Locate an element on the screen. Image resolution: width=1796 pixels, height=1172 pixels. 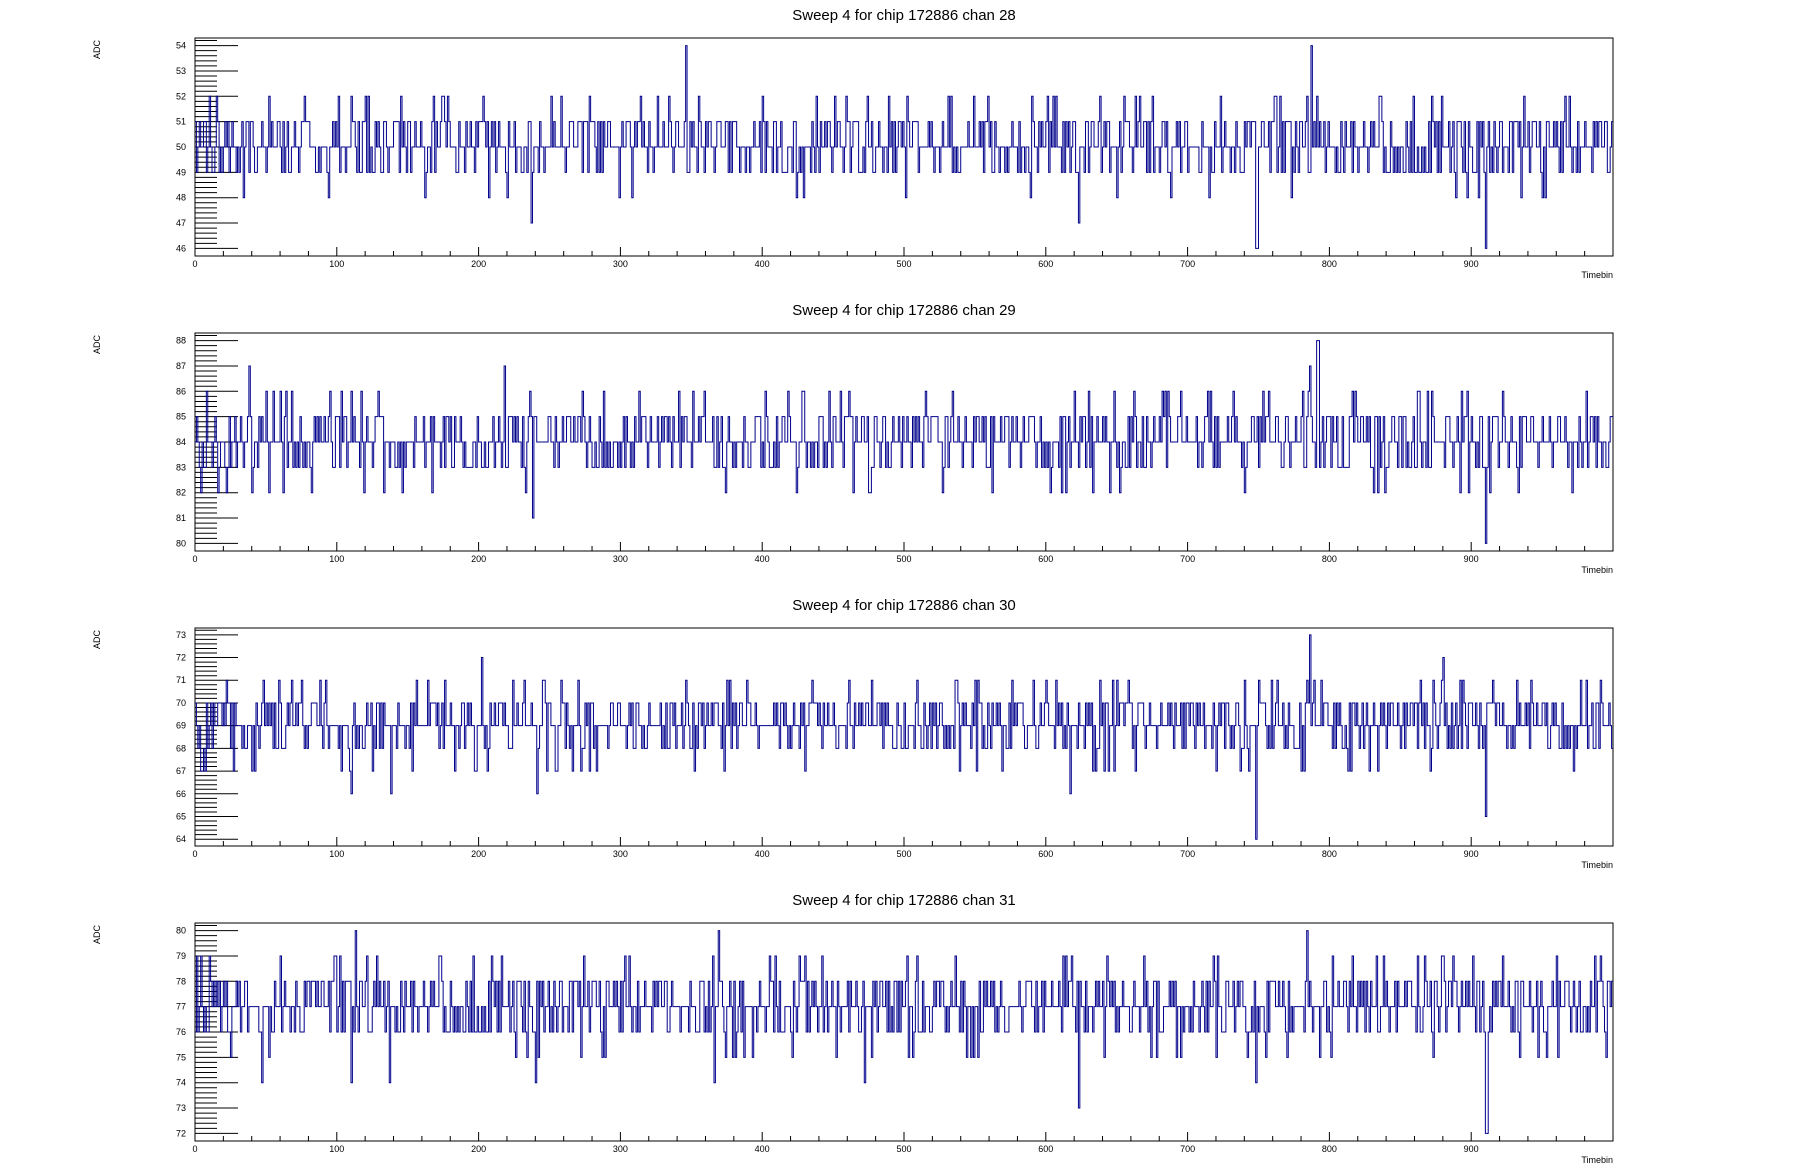
y-tick-label: 53 is located at coordinates (181, 71).